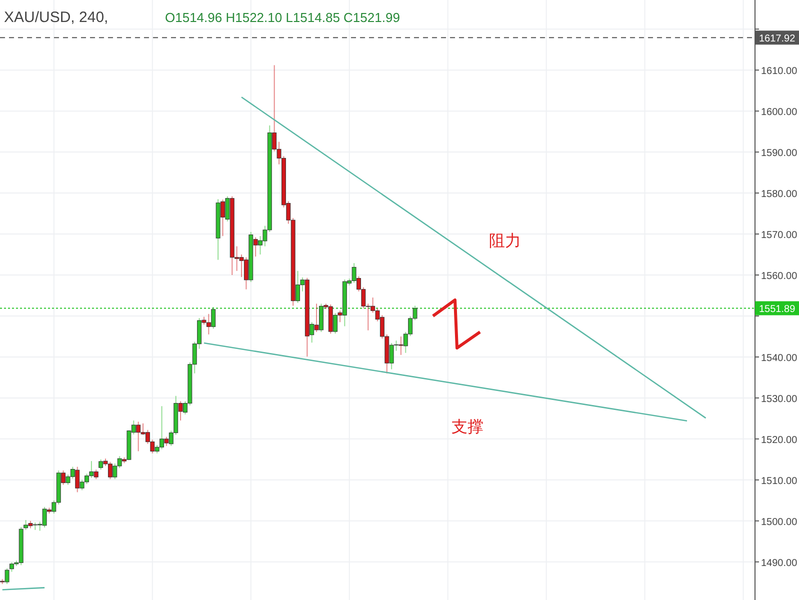 The image size is (799, 600). What do you see at coordinates (779, 276) in the screenshot?
I see `y-tick-label: 1560.00` at bounding box center [779, 276].